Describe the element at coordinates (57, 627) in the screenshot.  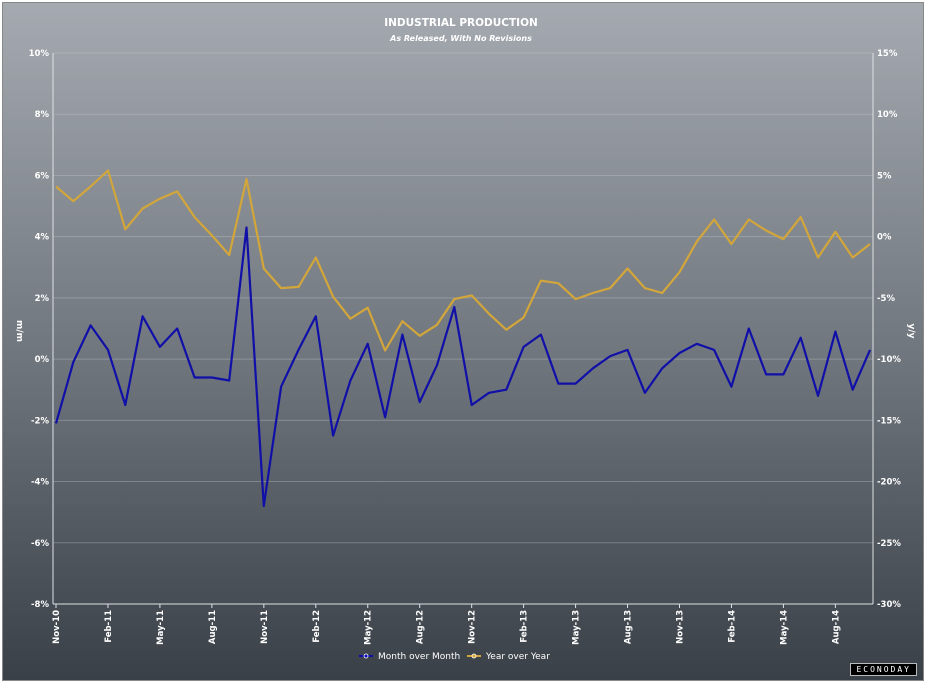
I see `x-tick-label: Nov-10` at that location.